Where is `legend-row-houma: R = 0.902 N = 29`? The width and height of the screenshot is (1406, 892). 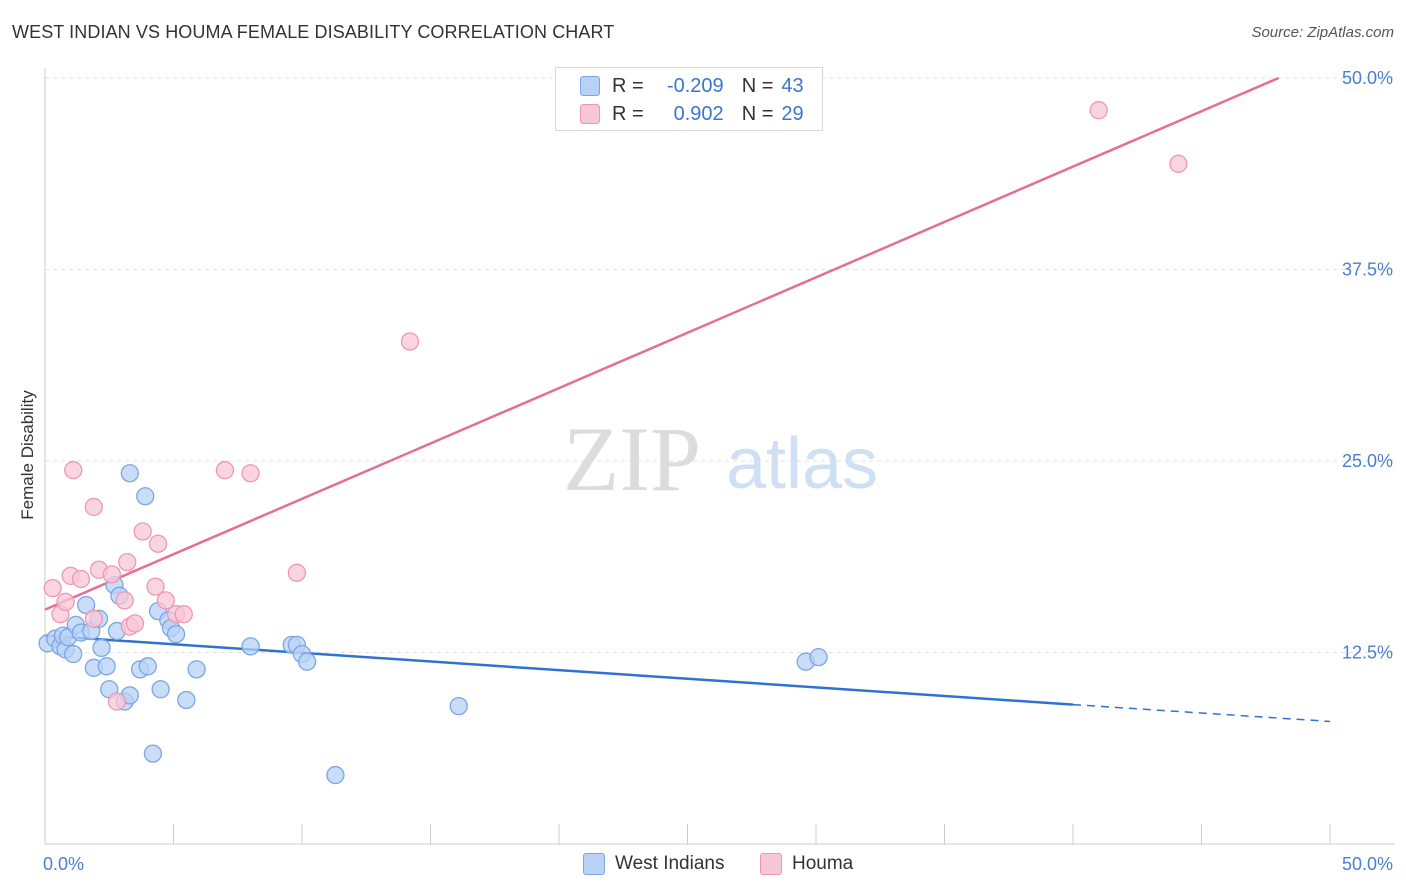 legend-row-houma: R = 0.902 N = 29 is located at coordinates (692, 114).